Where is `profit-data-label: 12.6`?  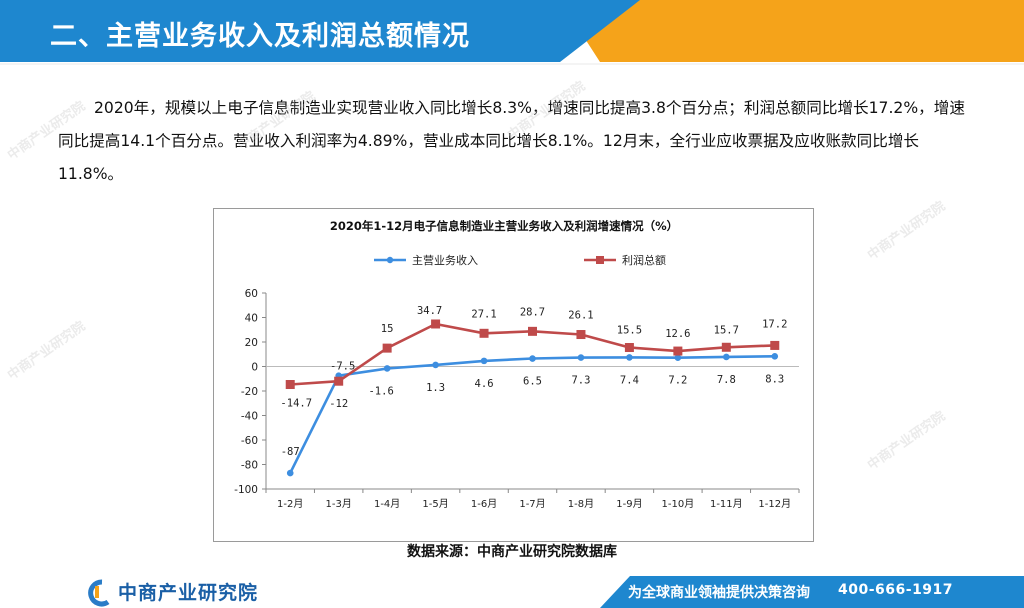
profit-data-label: 12.6 is located at coordinates (677, 334).